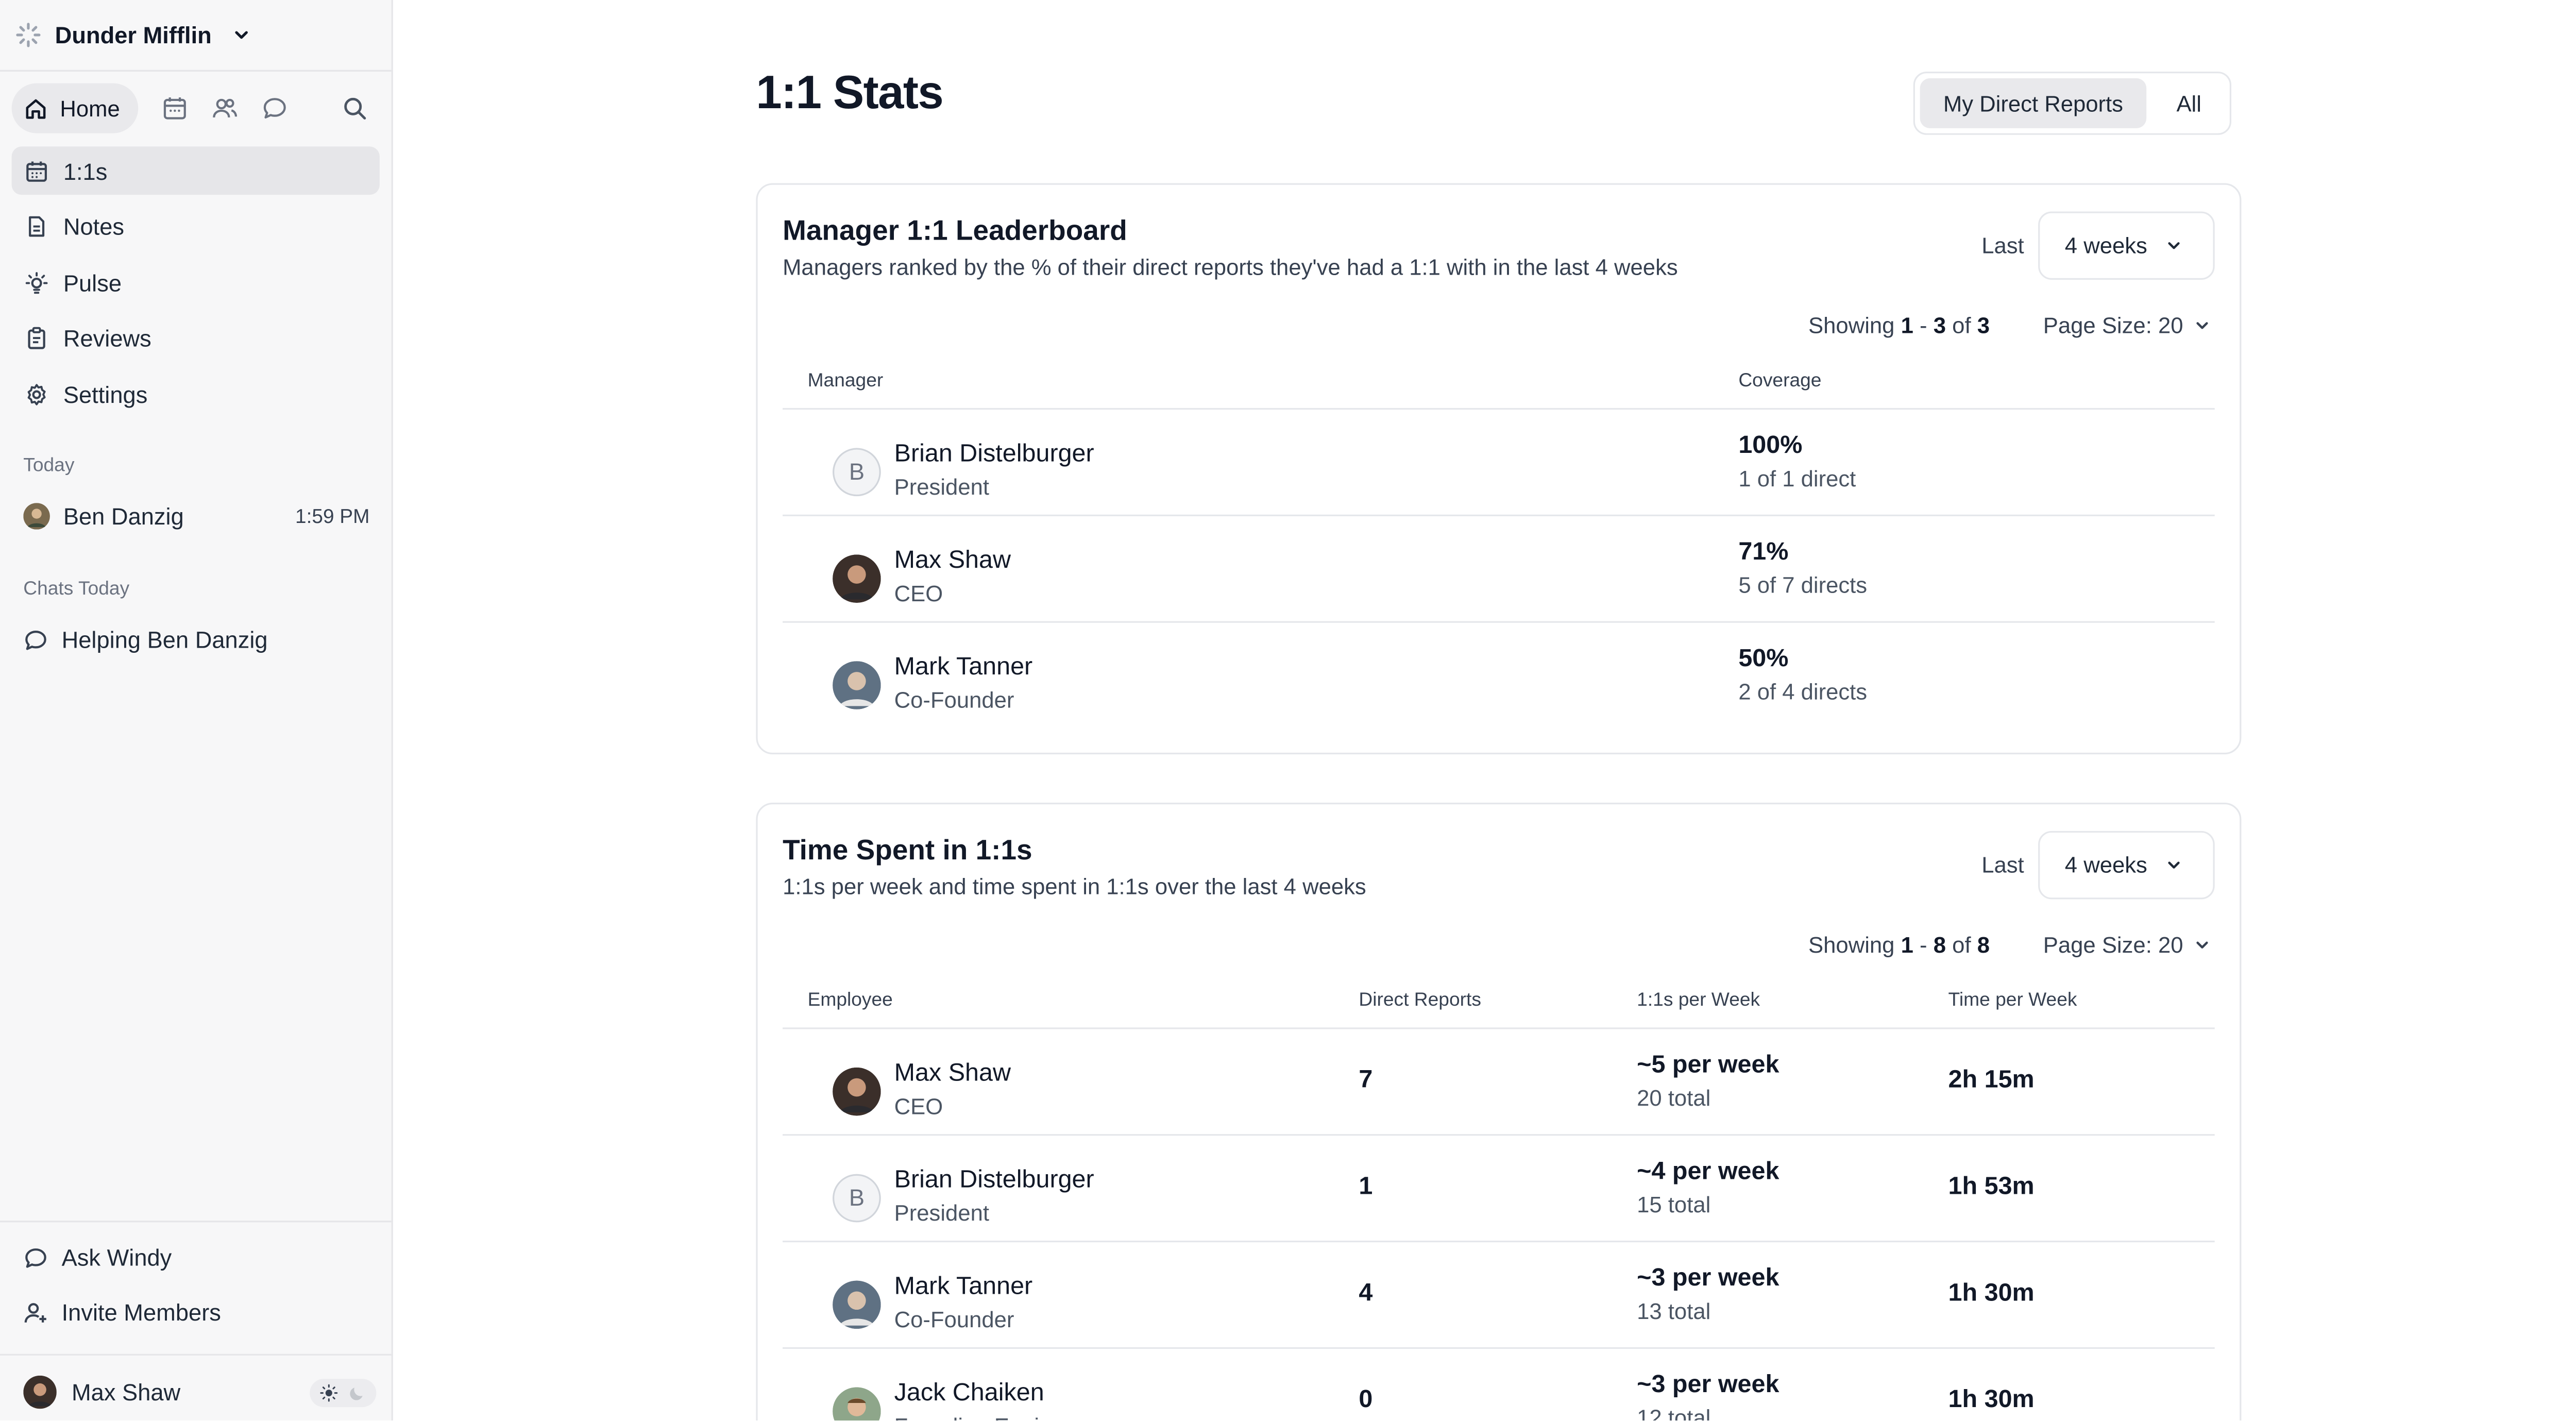  I want to click on total-value: 15 total, so click(1674, 1205).